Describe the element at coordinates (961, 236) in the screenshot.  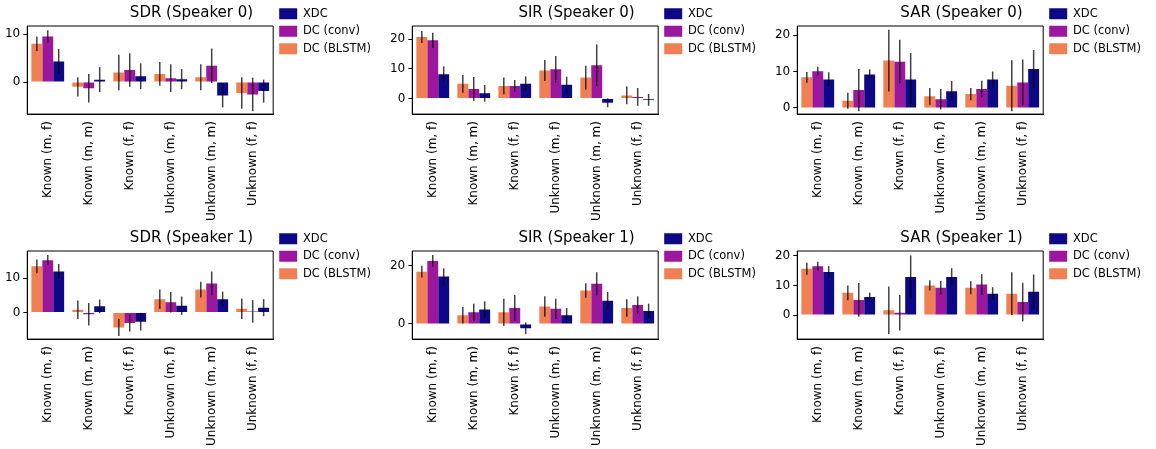
I see `chart-title: SAR (Speaker 1)` at that location.